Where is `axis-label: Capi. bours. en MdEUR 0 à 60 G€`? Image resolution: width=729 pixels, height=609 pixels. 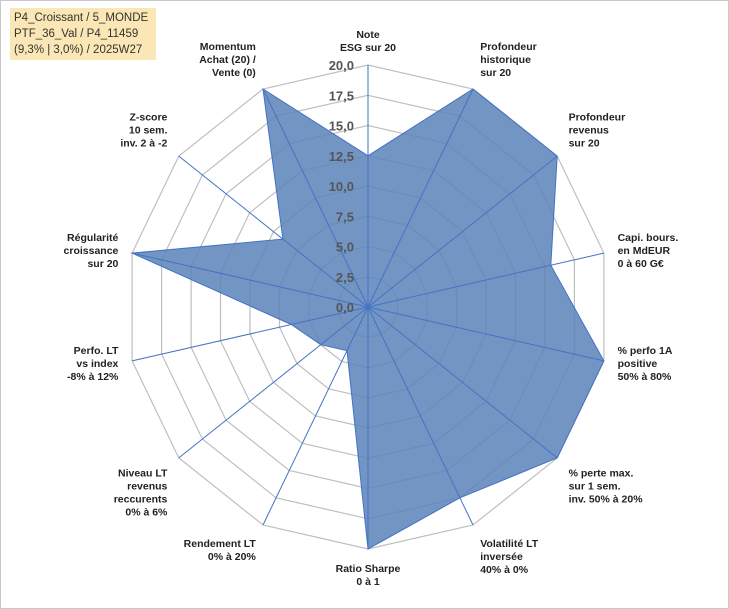 axis-label: Capi. bours. en MdEUR 0 à 60 G€ is located at coordinates (648, 251).